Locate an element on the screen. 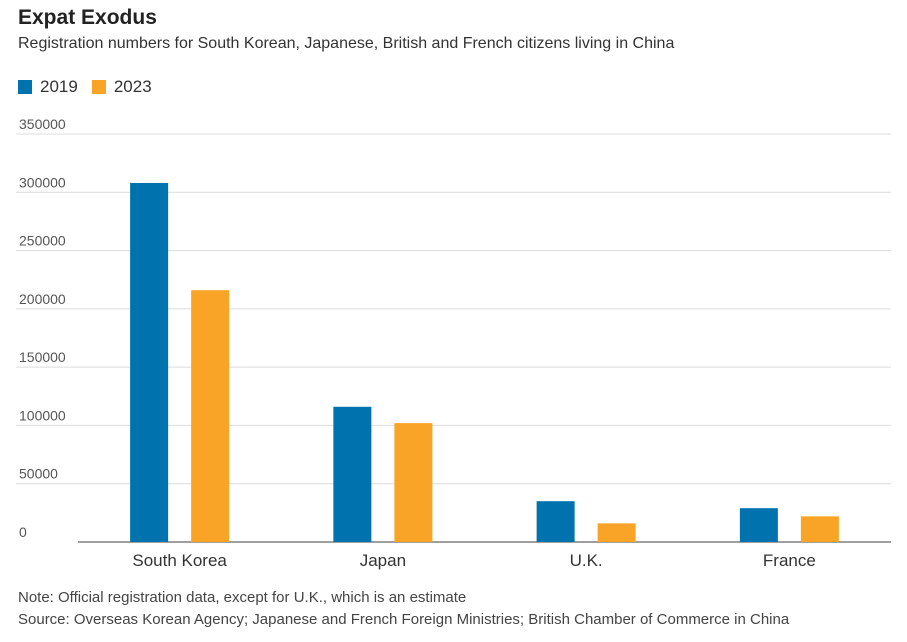  bar-u-k-2023 is located at coordinates (616, 532).